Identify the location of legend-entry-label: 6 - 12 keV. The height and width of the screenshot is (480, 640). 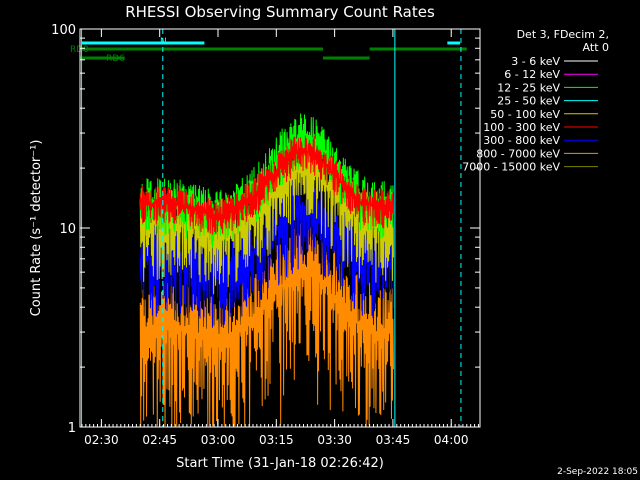
(532, 74).